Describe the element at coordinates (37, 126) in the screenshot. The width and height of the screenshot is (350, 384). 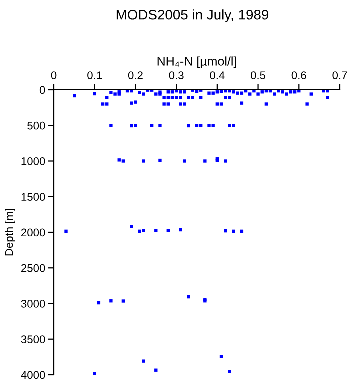
I see `y-tick-label: 500` at that location.